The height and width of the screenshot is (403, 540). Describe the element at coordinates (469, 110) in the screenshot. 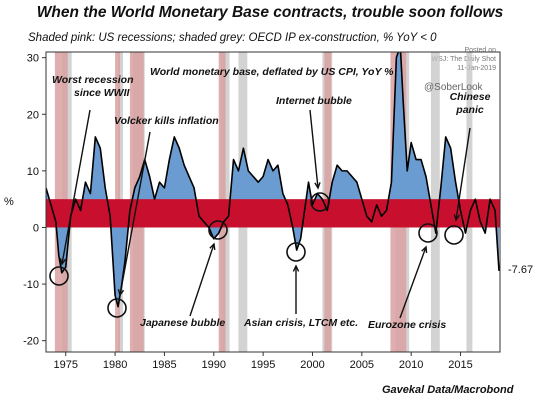

I see `annotation-line: panic` at that location.